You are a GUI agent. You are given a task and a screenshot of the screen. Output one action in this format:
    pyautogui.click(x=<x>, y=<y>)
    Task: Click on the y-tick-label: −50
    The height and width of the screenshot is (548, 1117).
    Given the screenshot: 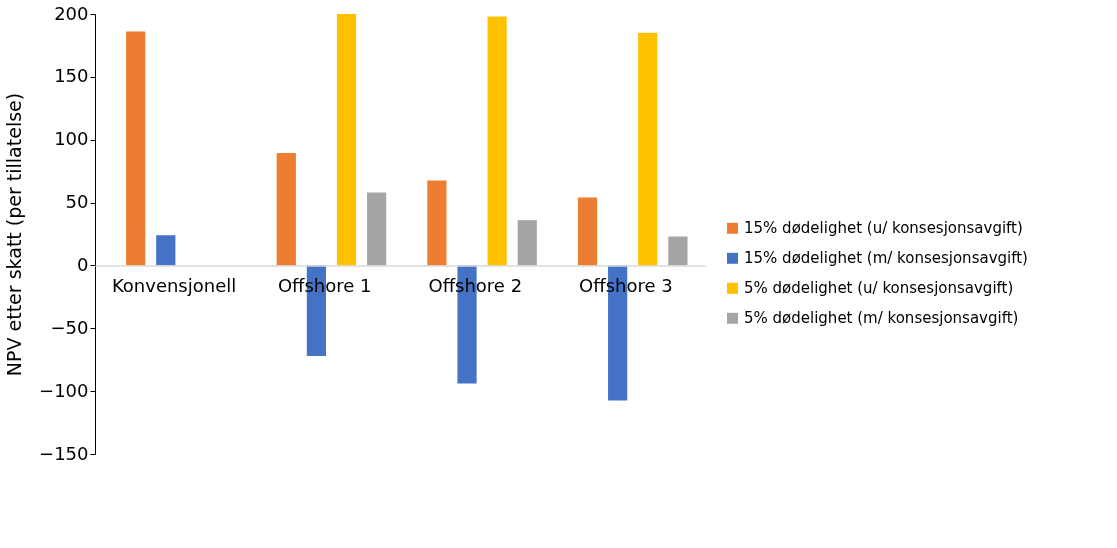 What is the action you would take?
    pyautogui.click(x=69, y=327)
    